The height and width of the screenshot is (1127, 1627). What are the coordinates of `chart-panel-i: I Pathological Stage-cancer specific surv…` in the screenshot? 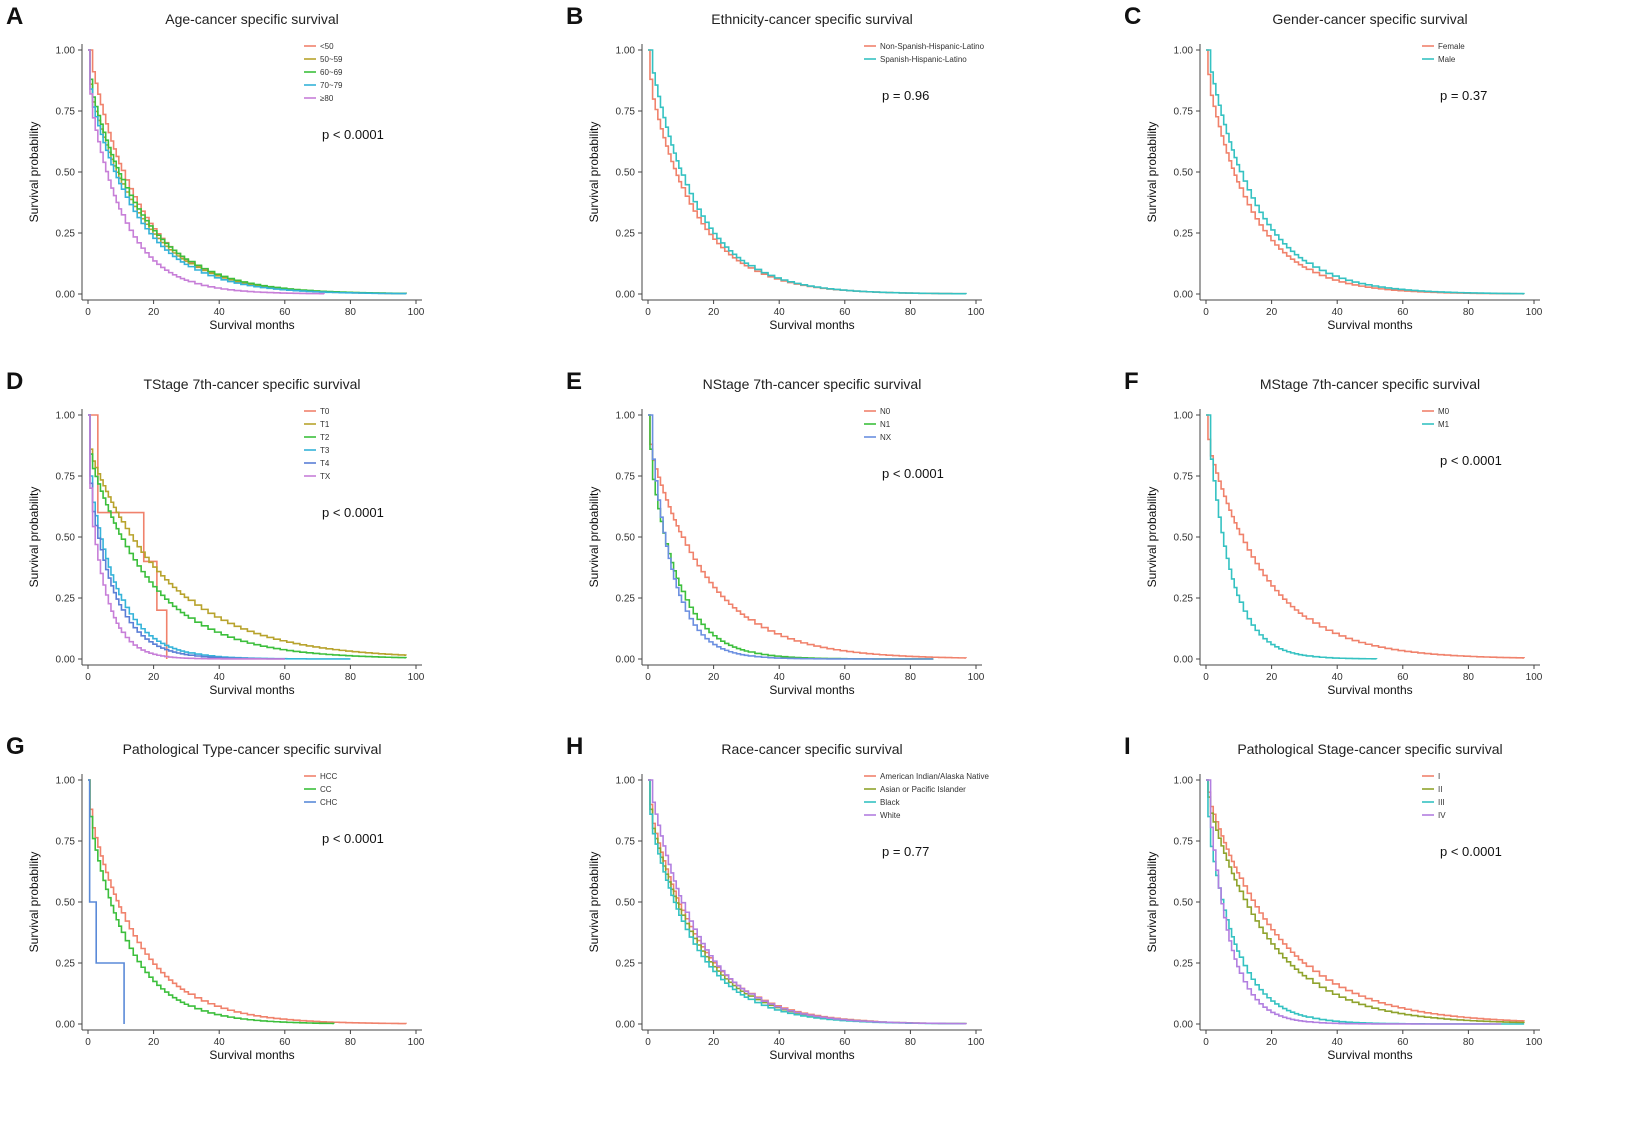 It's located at (1333, 897).